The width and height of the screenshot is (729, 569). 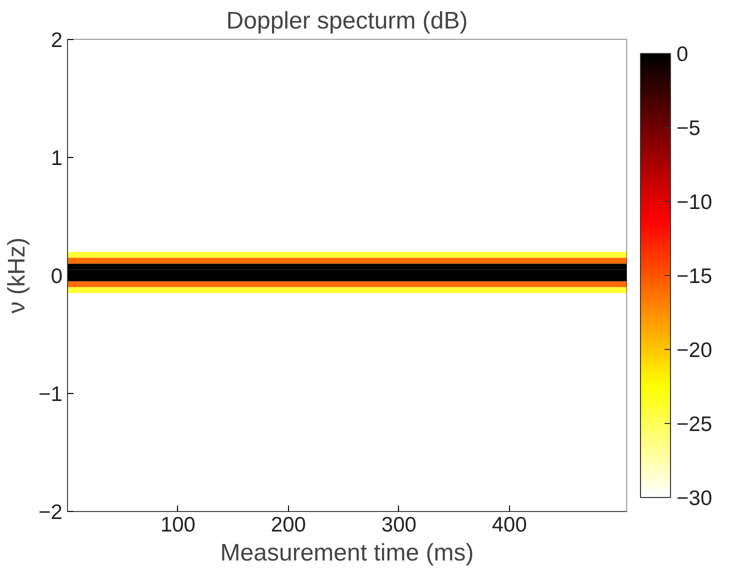 What do you see at coordinates (694, 350) in the screenshot?
I see `color-bar-label: −20` at bounding box center [694, 350].